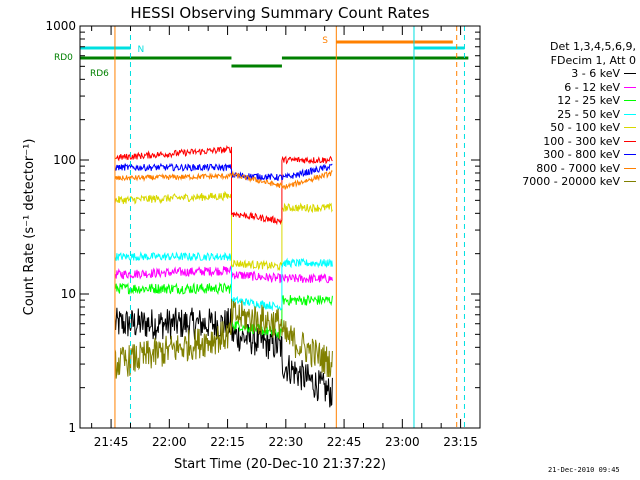 Image resolution: width=640 pixels, height=480 pixels. Describe the element at coordinates (402, 442) in the screenshot. I see `x-tick-label: 23:00` at that location.